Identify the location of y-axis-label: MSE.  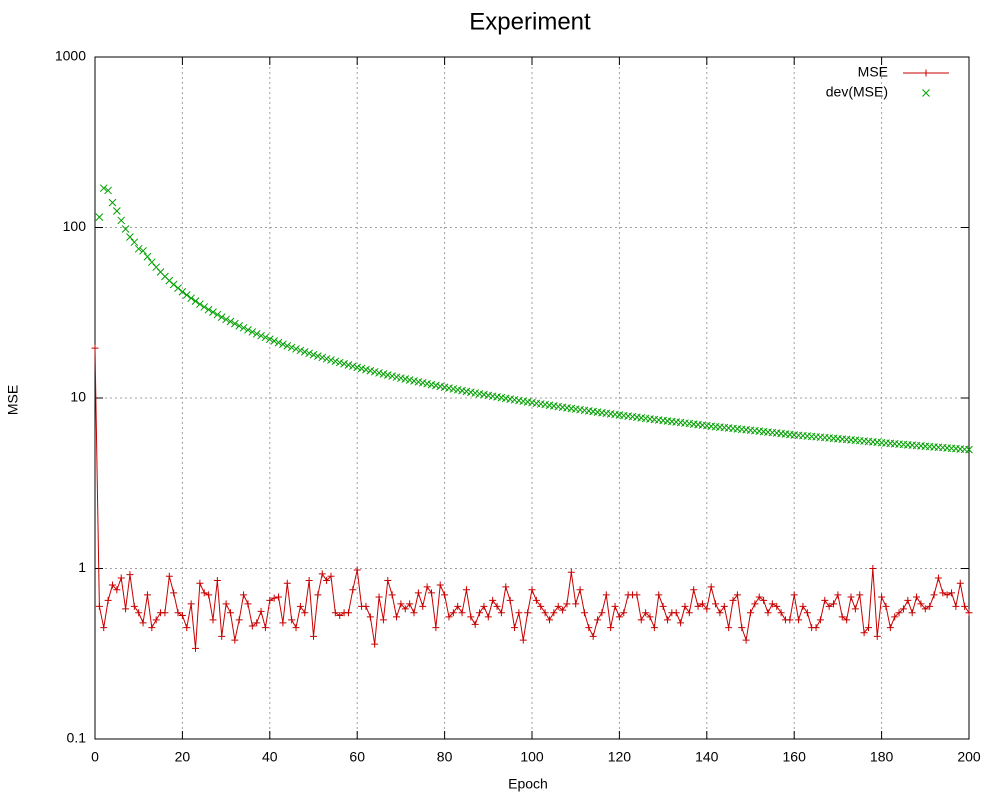
(13, 400).